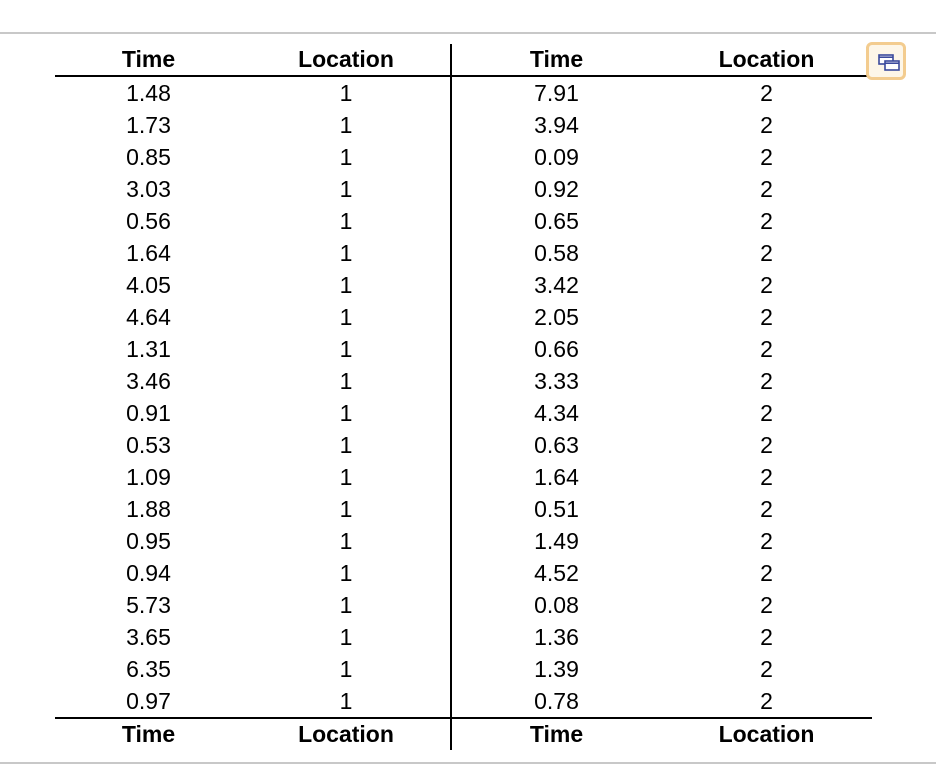 The width and height of the screenshot is (936, 768). Describe the element at coordinates (463, 317) in the screenshot. I see `table-row: 4.64 1 2.05 2` at that location.